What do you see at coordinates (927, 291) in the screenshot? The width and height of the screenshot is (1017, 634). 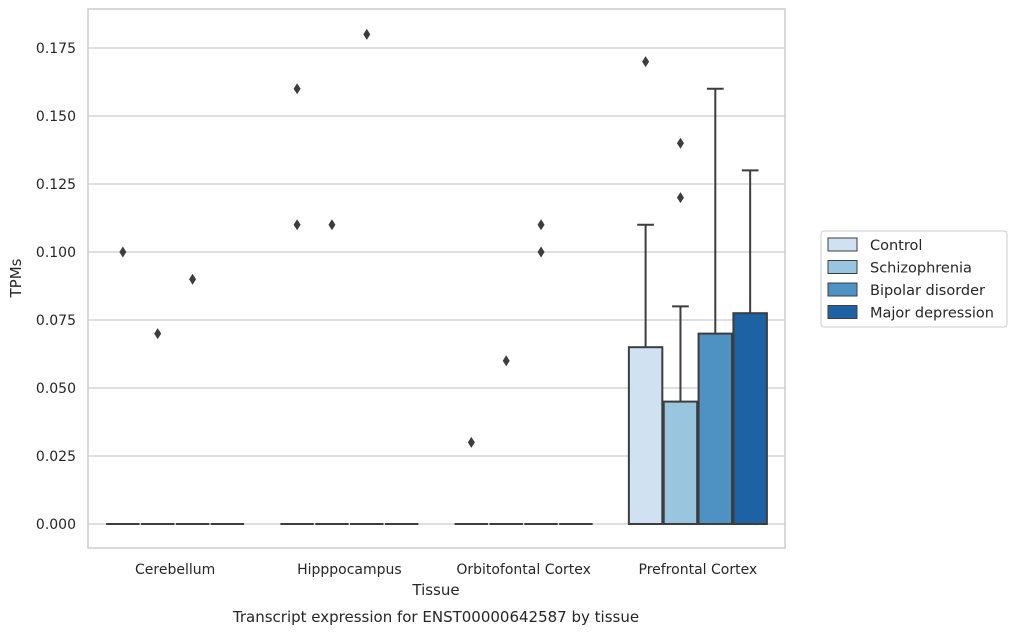 I see `legend-label: Bipolar disorder` at bounding box center [927, 291].